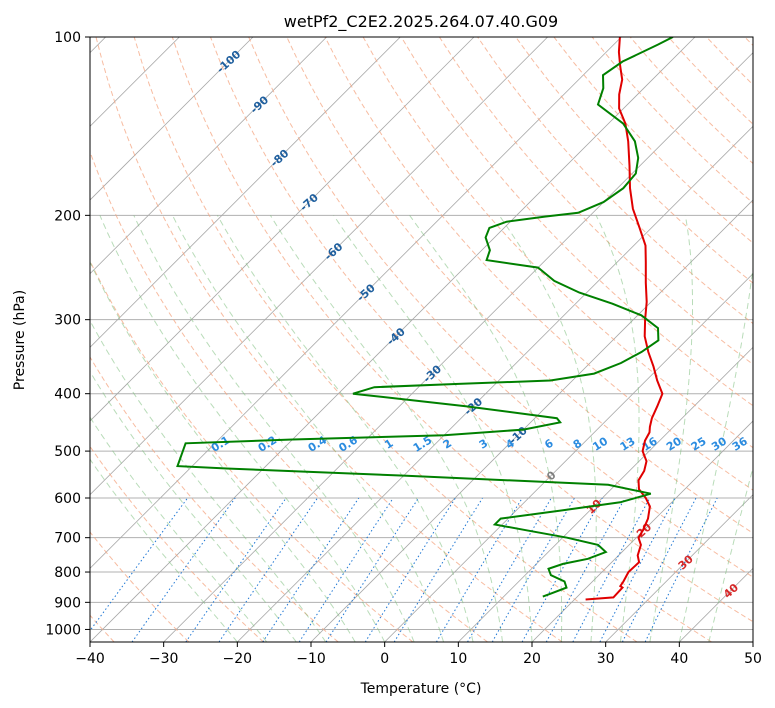 This screenshot has height=708, width=775. What do you see at coordinates (20, 340) in the screenshot?
I see `y-axis-label: Pressure (hPa)` at bounding box center [20, 340].